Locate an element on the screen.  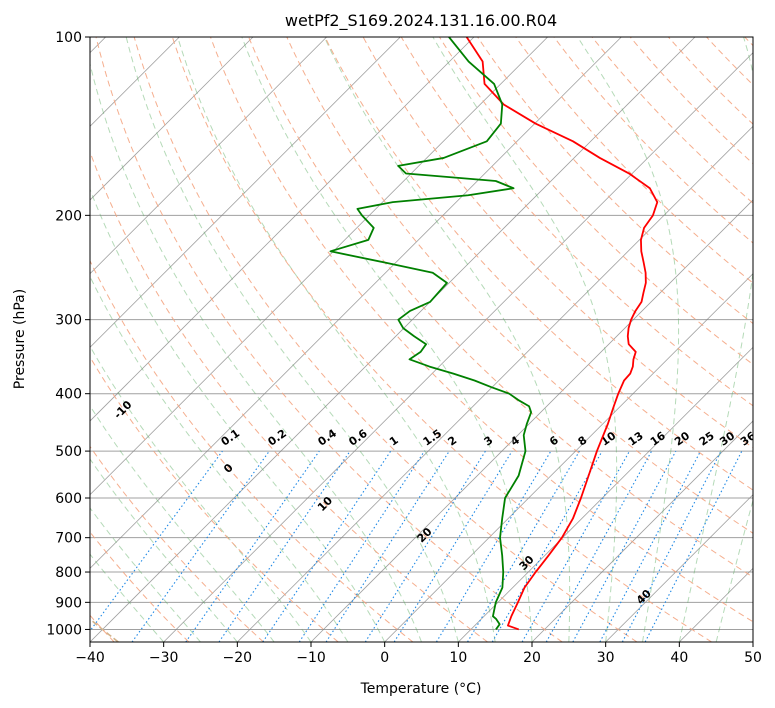
y-tick-label: 800 is located at coordinates (68, 573).